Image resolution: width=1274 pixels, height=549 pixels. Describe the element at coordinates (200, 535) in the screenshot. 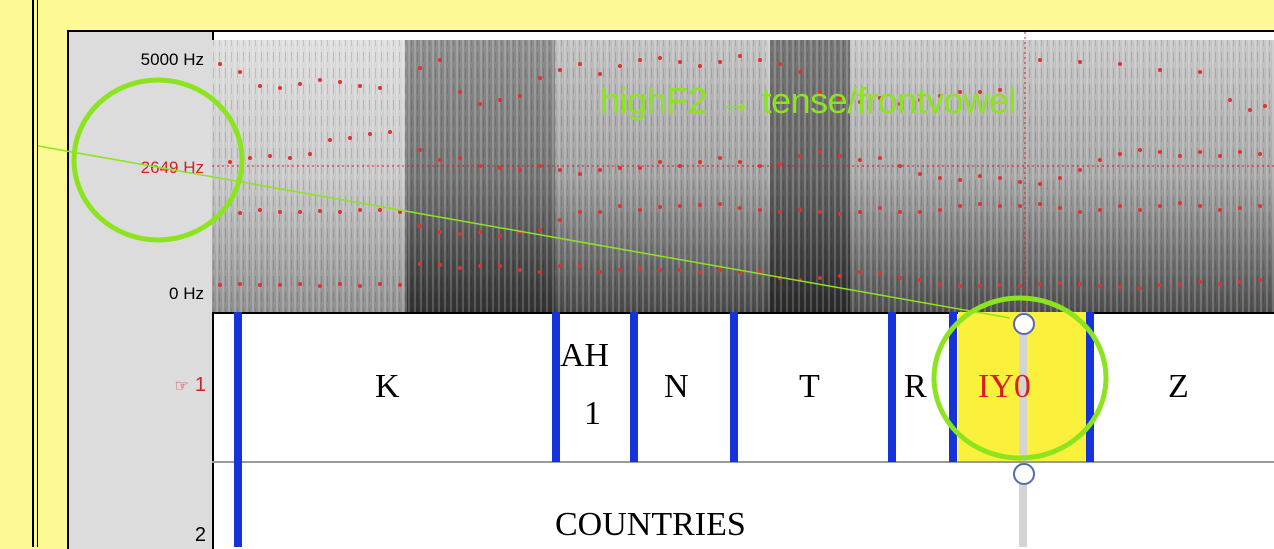

I see `tier-2-label: 2` at that location.